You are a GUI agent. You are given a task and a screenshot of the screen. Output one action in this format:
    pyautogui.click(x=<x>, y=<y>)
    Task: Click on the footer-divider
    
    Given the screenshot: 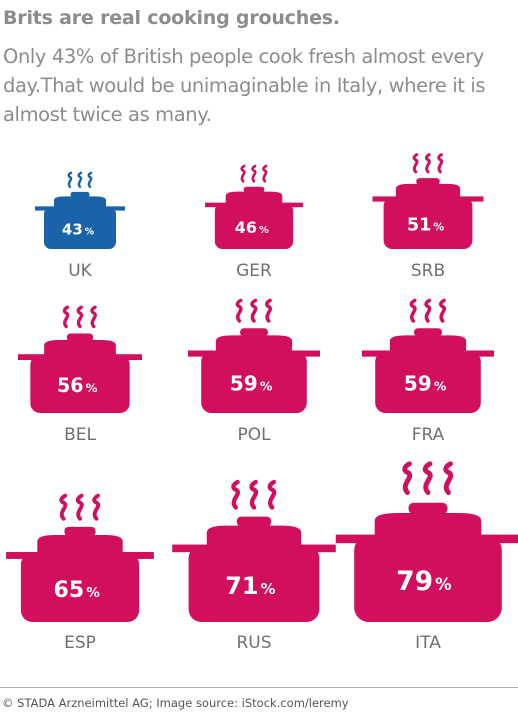 What is the action you would take?
    pyautogui.click(x=259, y=687)
    